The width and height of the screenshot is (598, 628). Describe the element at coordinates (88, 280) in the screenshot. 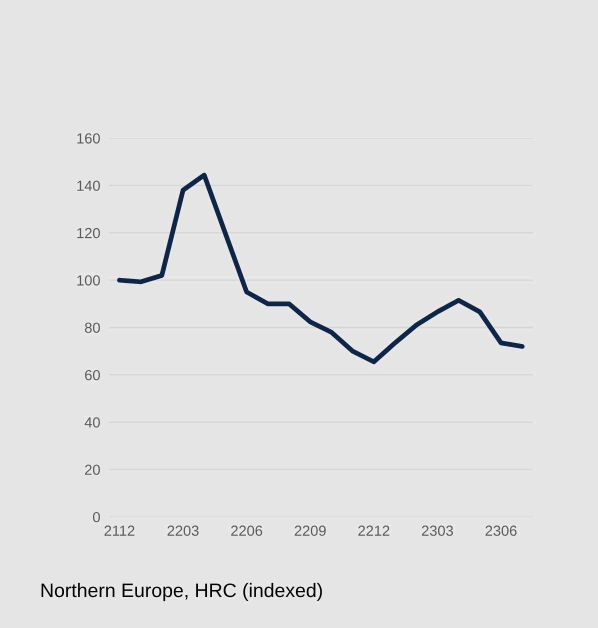

I see `y-tick-label: 100` at that location.